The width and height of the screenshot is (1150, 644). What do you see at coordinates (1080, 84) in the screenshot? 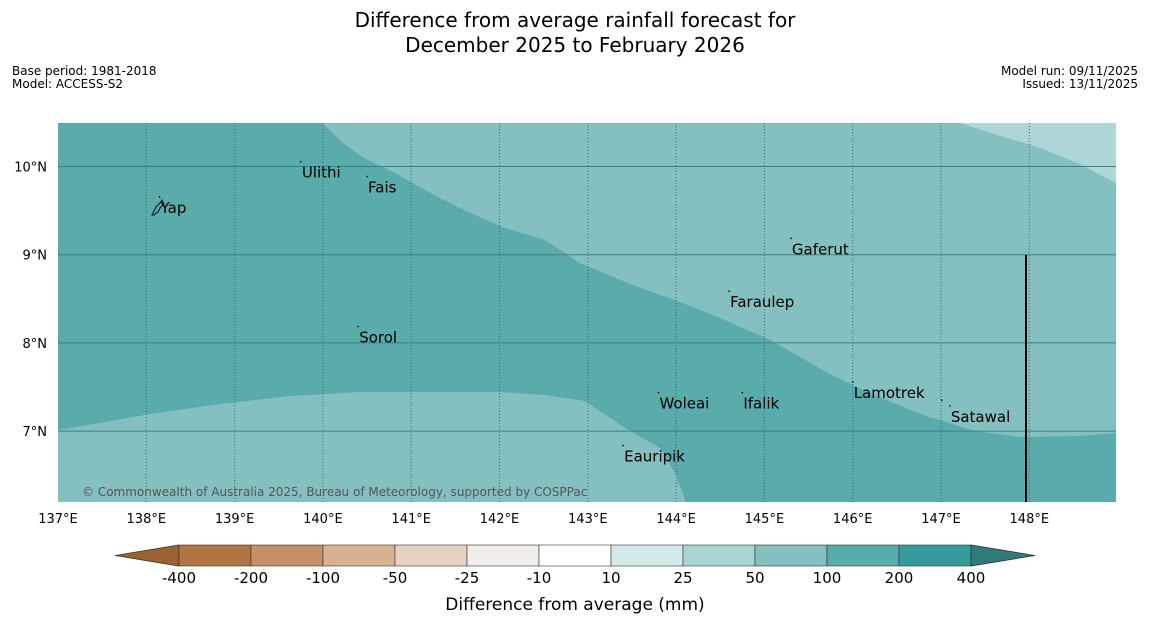
I see `issued-date: Issued: 13/11/2025` at bounding box center [1080, 84].